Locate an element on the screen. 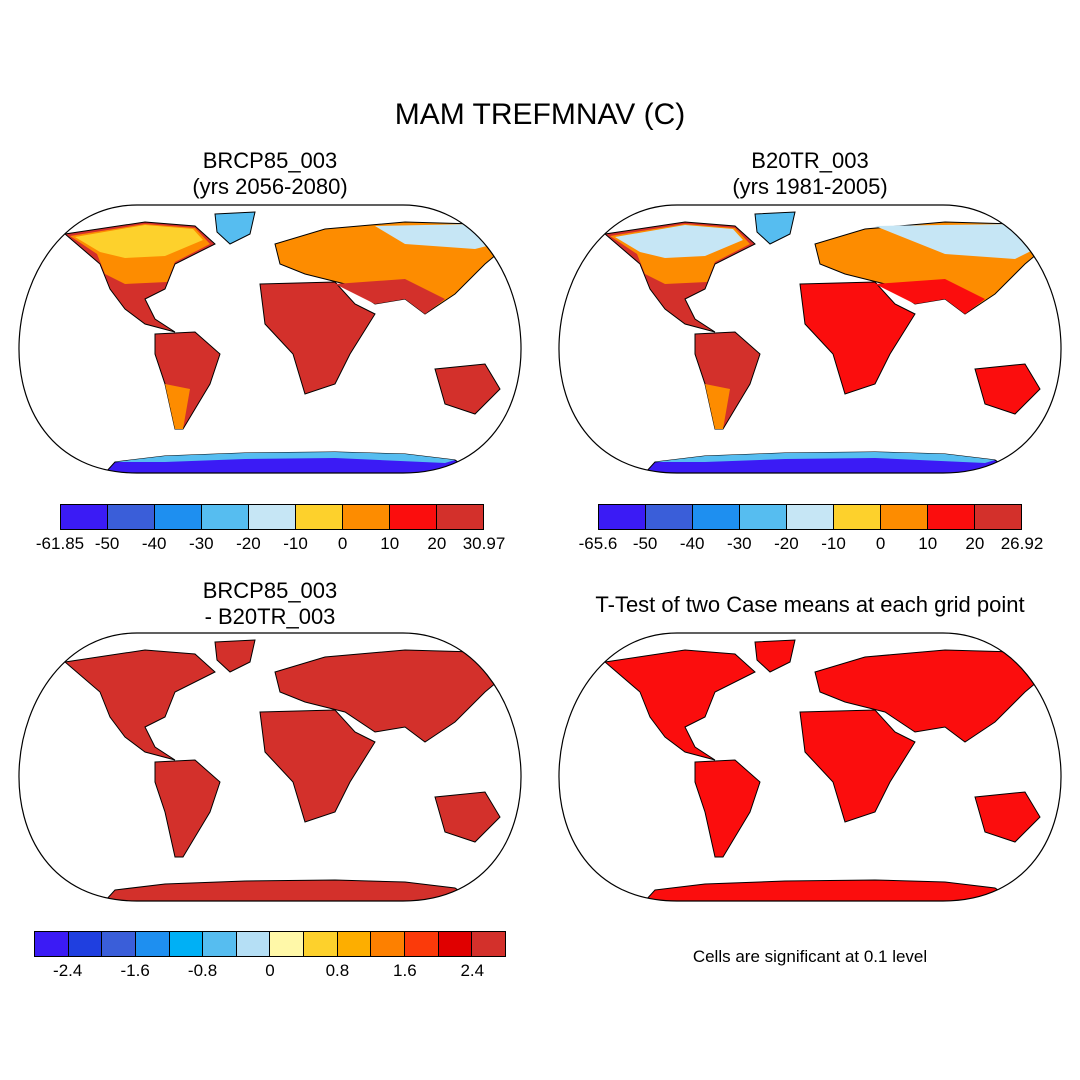  north-america is located at coordinates (679, 705).